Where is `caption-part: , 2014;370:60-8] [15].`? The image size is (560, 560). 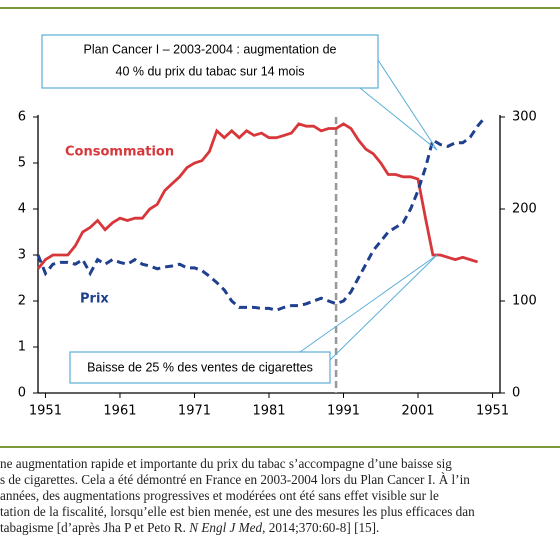 caption-part: , 2014;370:60-8] [15]. is located at coordinates (321, 527).